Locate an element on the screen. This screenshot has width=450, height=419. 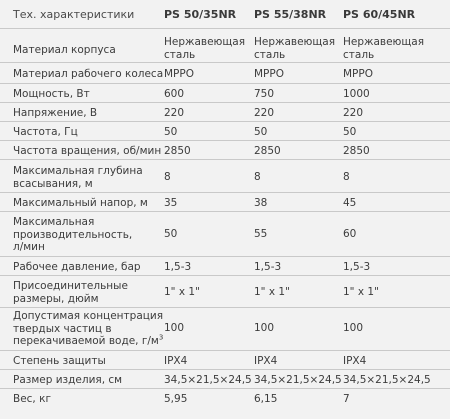
row-value: 55 is located at coordinates (261, 234).